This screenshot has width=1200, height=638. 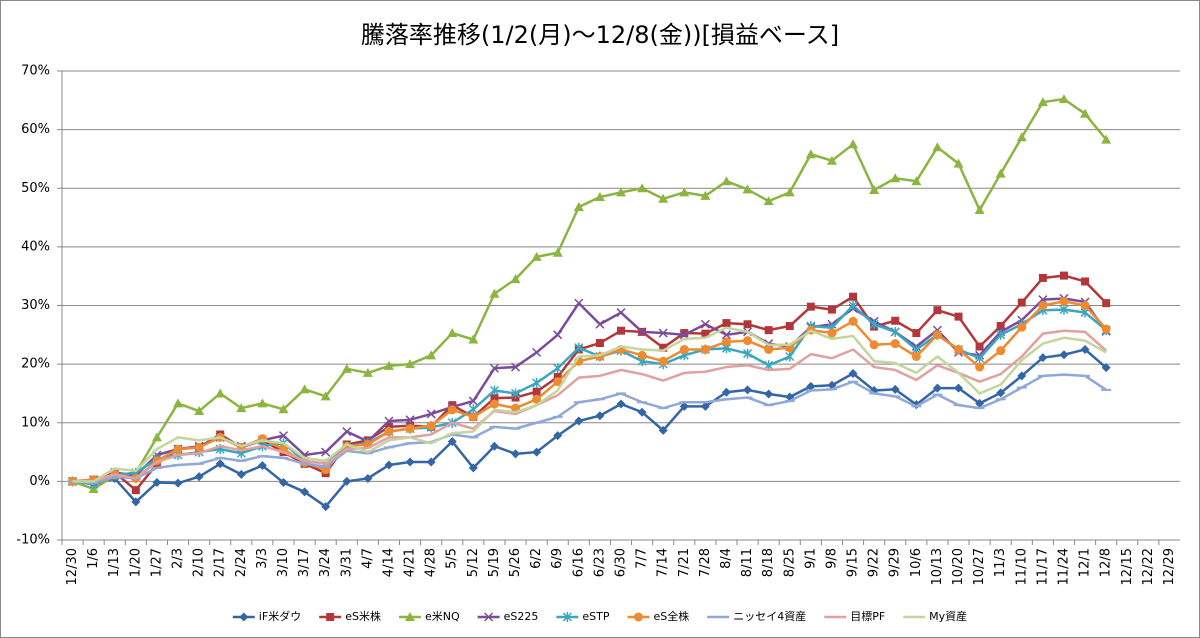 I want to click on x-tick-label: 4/14, so click(x=388, y=562).